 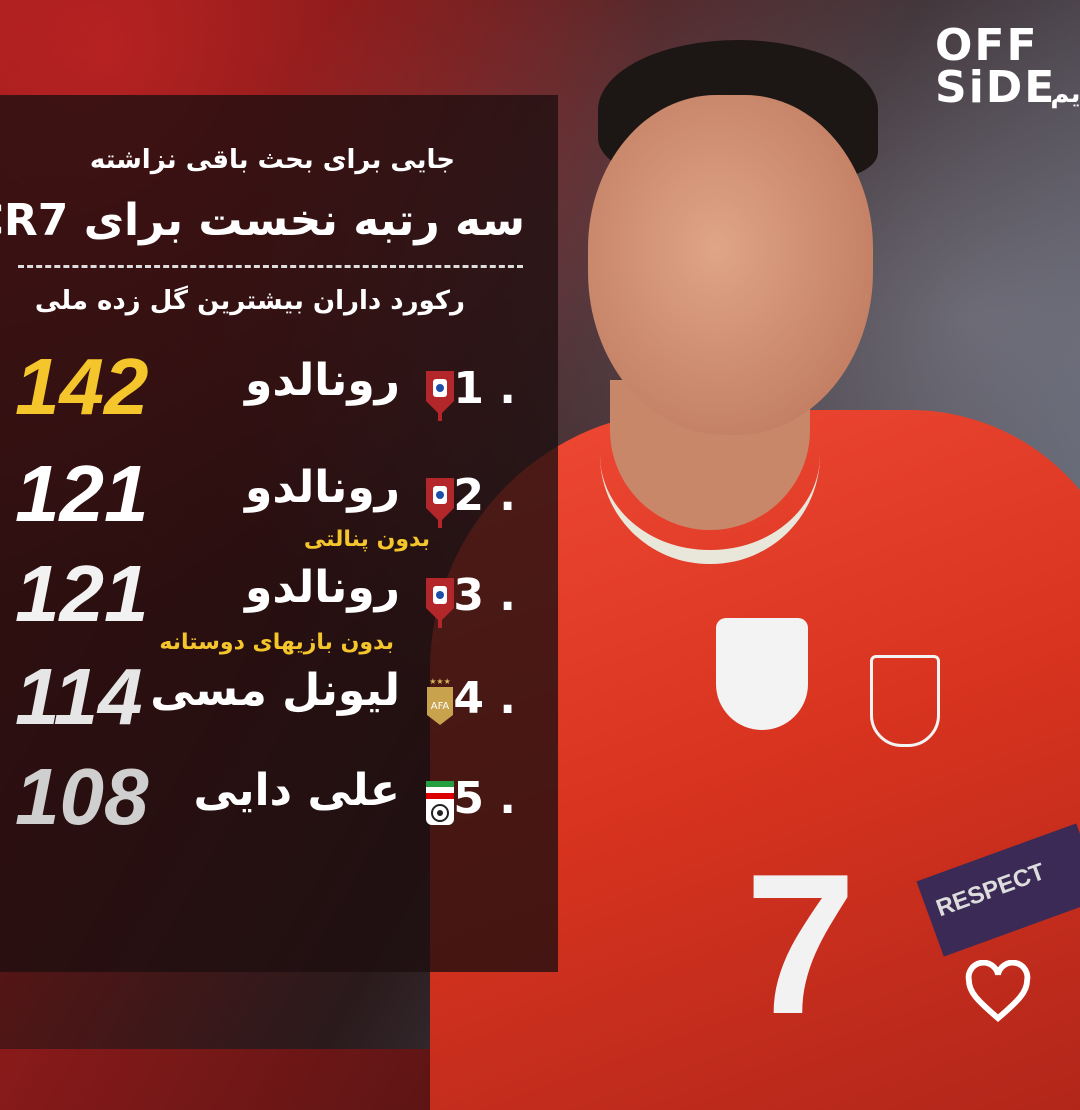 What do you see at coordinates (730, 265) in the screenshot?
I see `head` at bounding box center [730, 265].